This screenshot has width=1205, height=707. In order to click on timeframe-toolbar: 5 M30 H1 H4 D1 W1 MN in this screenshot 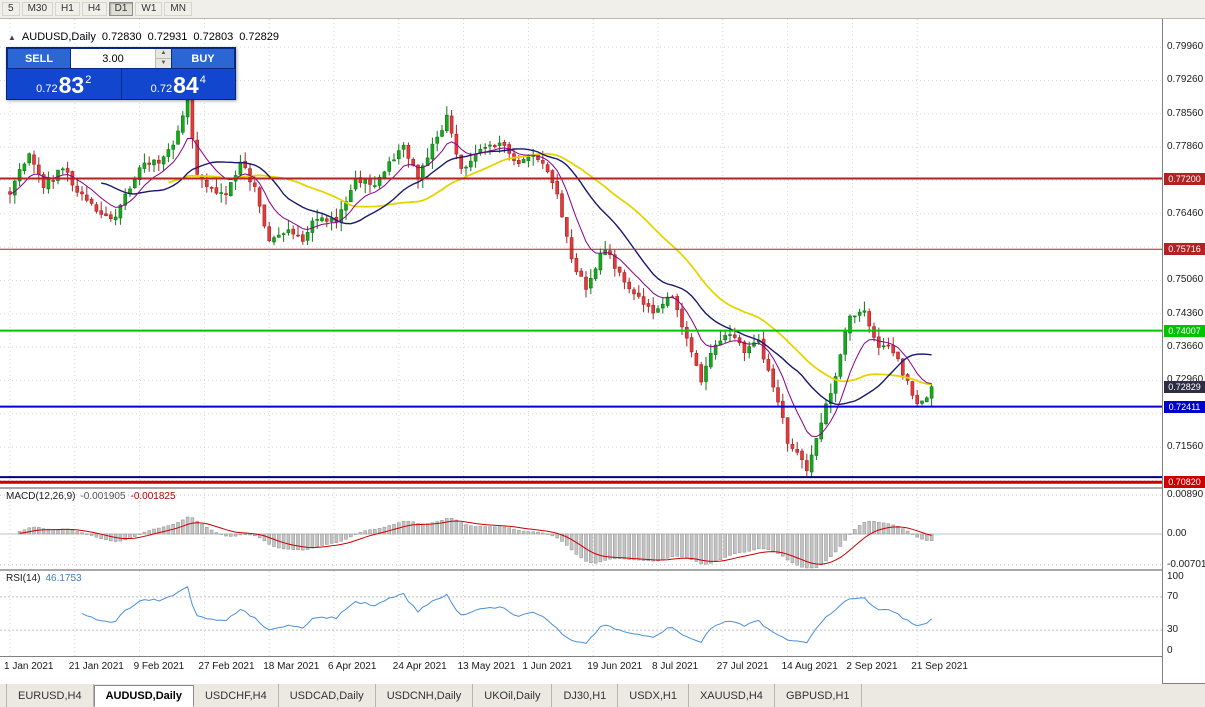, I will do `click(602, 9)`.